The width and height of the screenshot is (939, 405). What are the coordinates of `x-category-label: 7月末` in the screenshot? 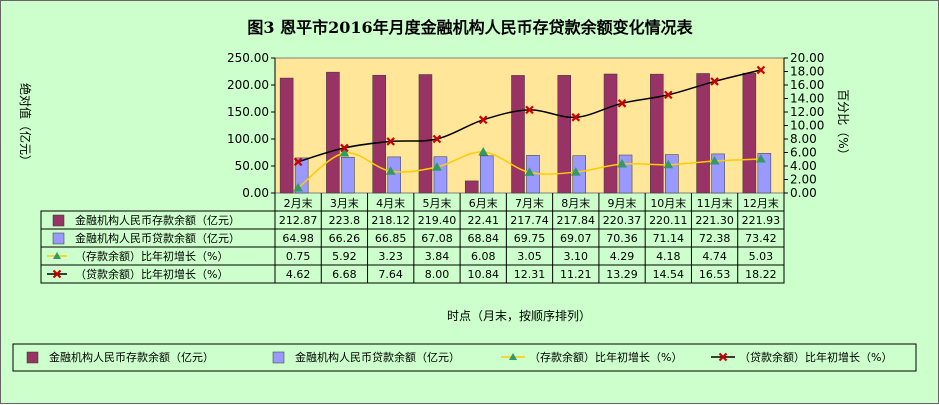 It's located at (529, 203).